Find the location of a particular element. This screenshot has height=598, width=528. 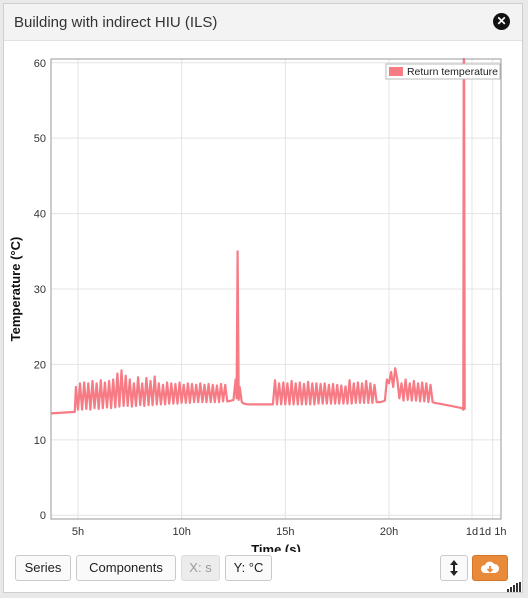

x-tick-label: 15h is located at coordinates (285, 532).